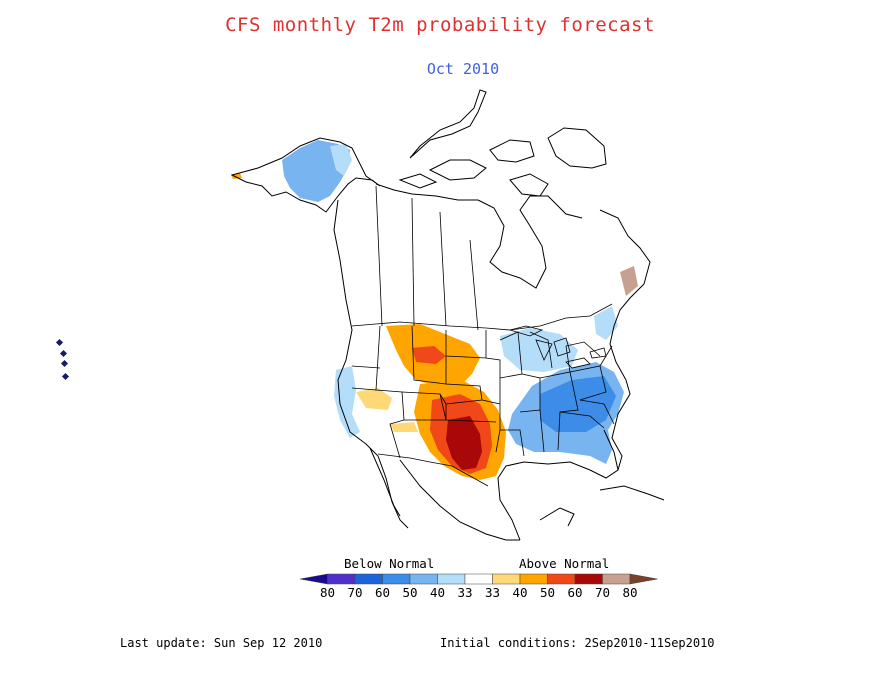  I want to click on arctic-islands, so click(473, 143).